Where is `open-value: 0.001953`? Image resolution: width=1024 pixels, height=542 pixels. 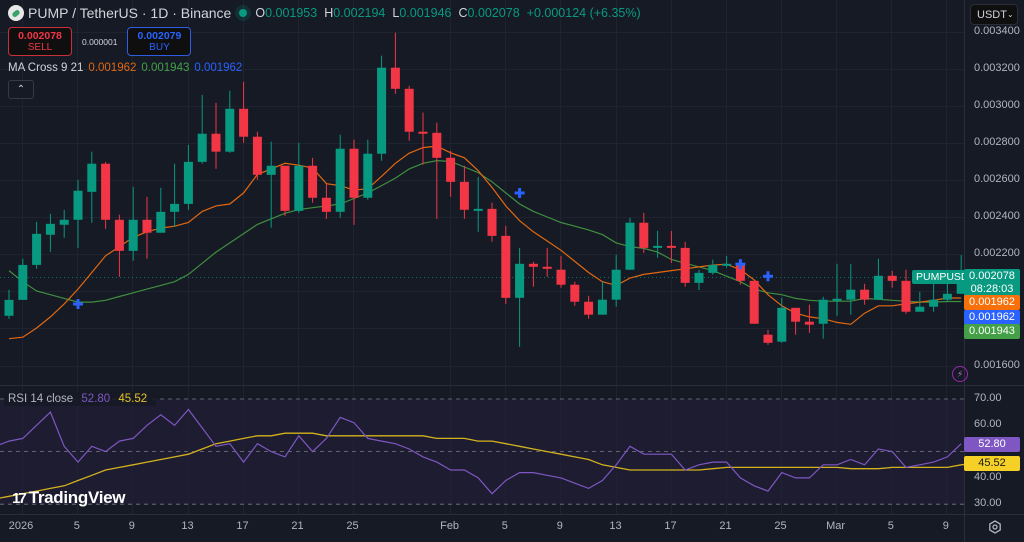 open-value: 0.001953 is located at coordinates (291, 13).